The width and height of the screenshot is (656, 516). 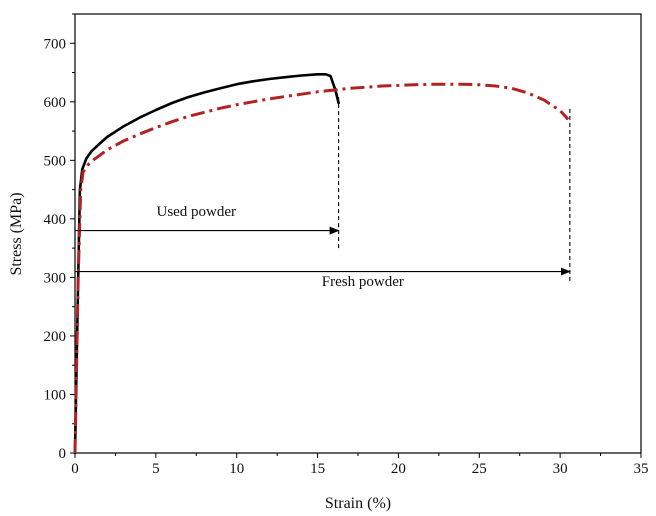 What do you see at coordinates (55, 161) in the screenshot?
I see `y-tick-label: 500` at bounding box center [55, 161].